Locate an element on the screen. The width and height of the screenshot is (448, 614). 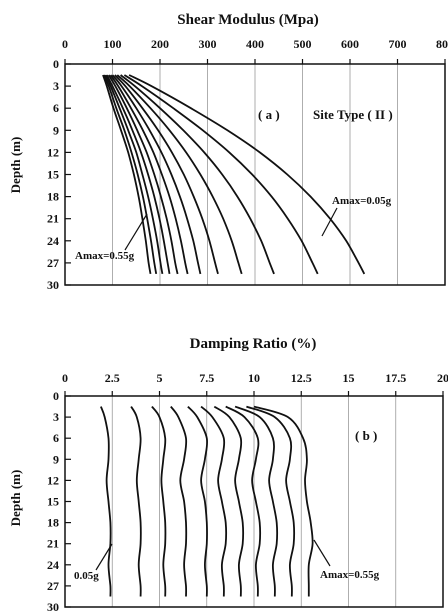
panel-b-y-tick-label: 3 is located at coordinates (56, 417).